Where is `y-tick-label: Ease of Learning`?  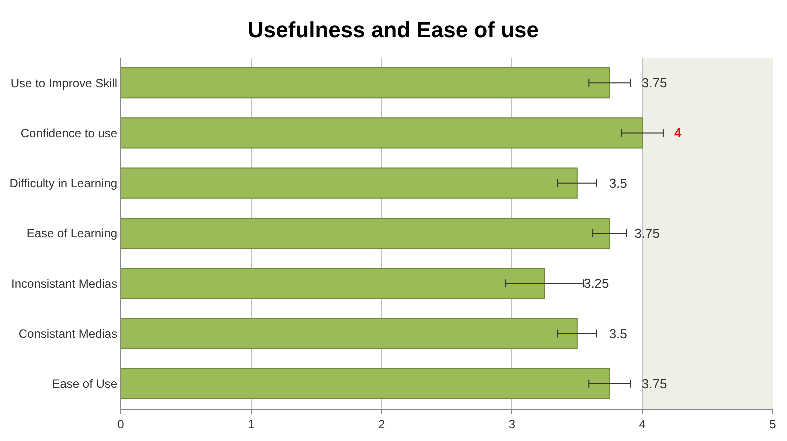 y-tick-label: Ease of Learning is located at coordinates (72, 233).